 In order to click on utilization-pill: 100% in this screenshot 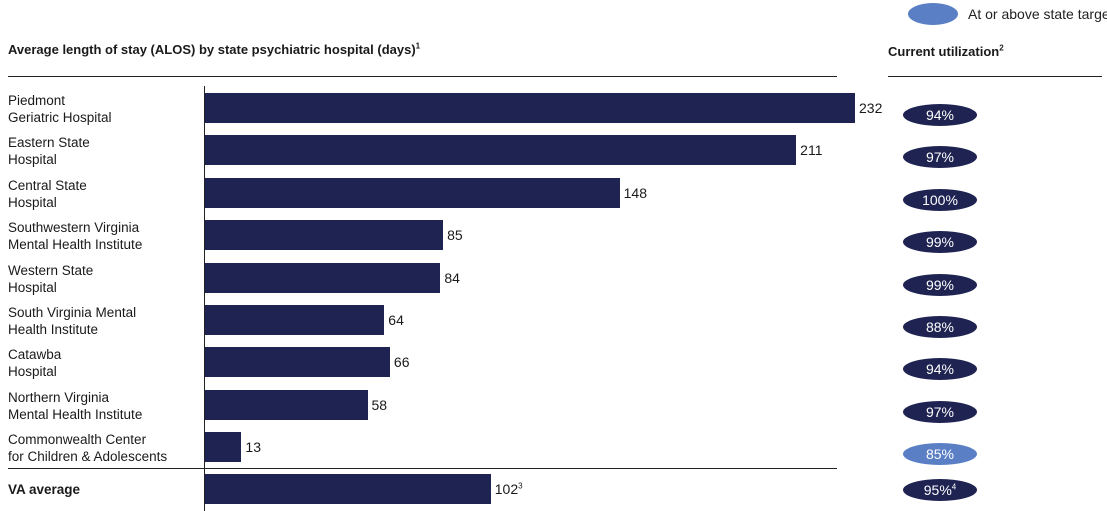, I will do `click(940, 199)`.